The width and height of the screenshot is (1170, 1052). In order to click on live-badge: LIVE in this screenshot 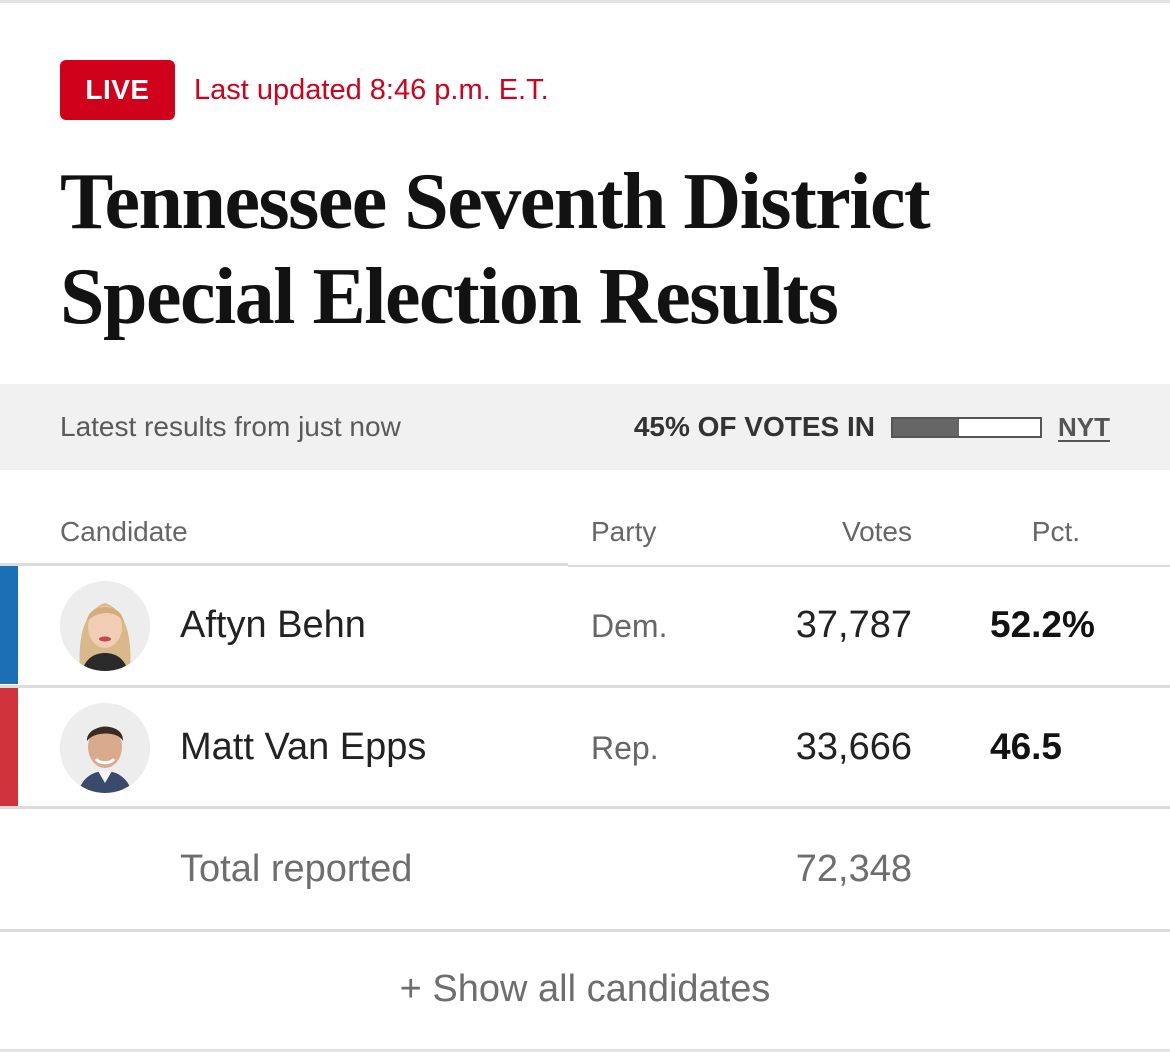, I will do `click(117, 90)`.